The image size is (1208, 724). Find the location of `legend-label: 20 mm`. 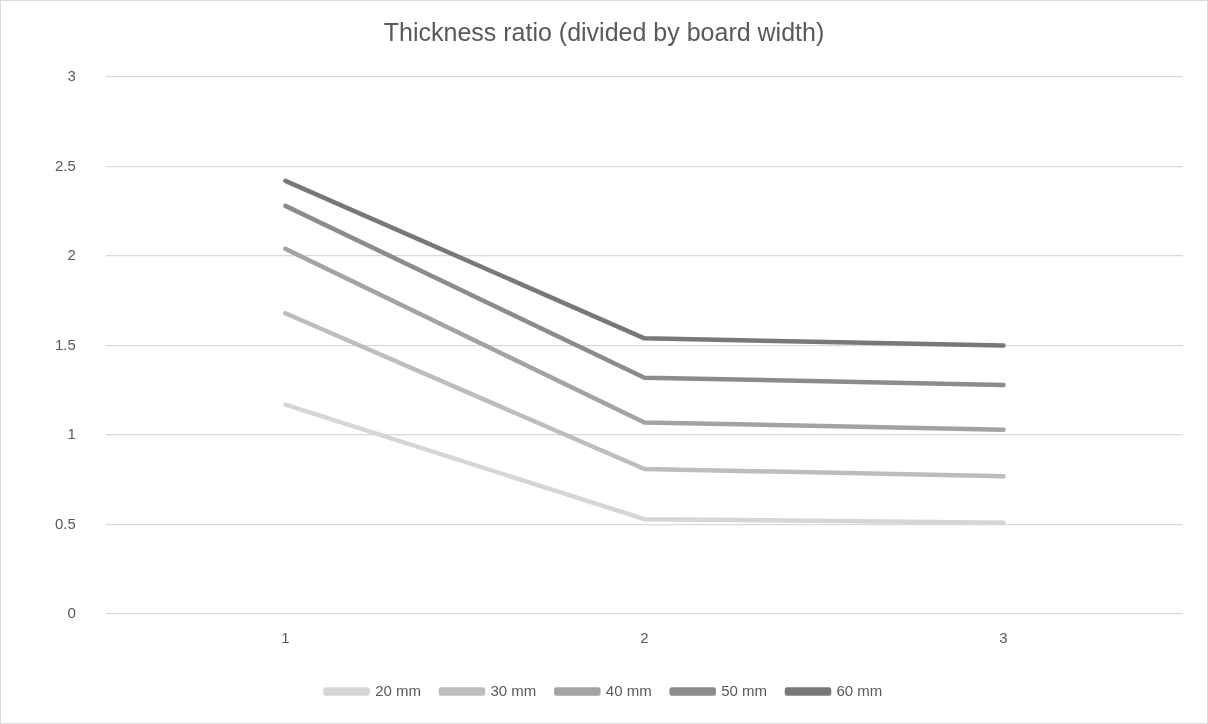

legend-label: 20 mm is located at coordinates (398, 690).